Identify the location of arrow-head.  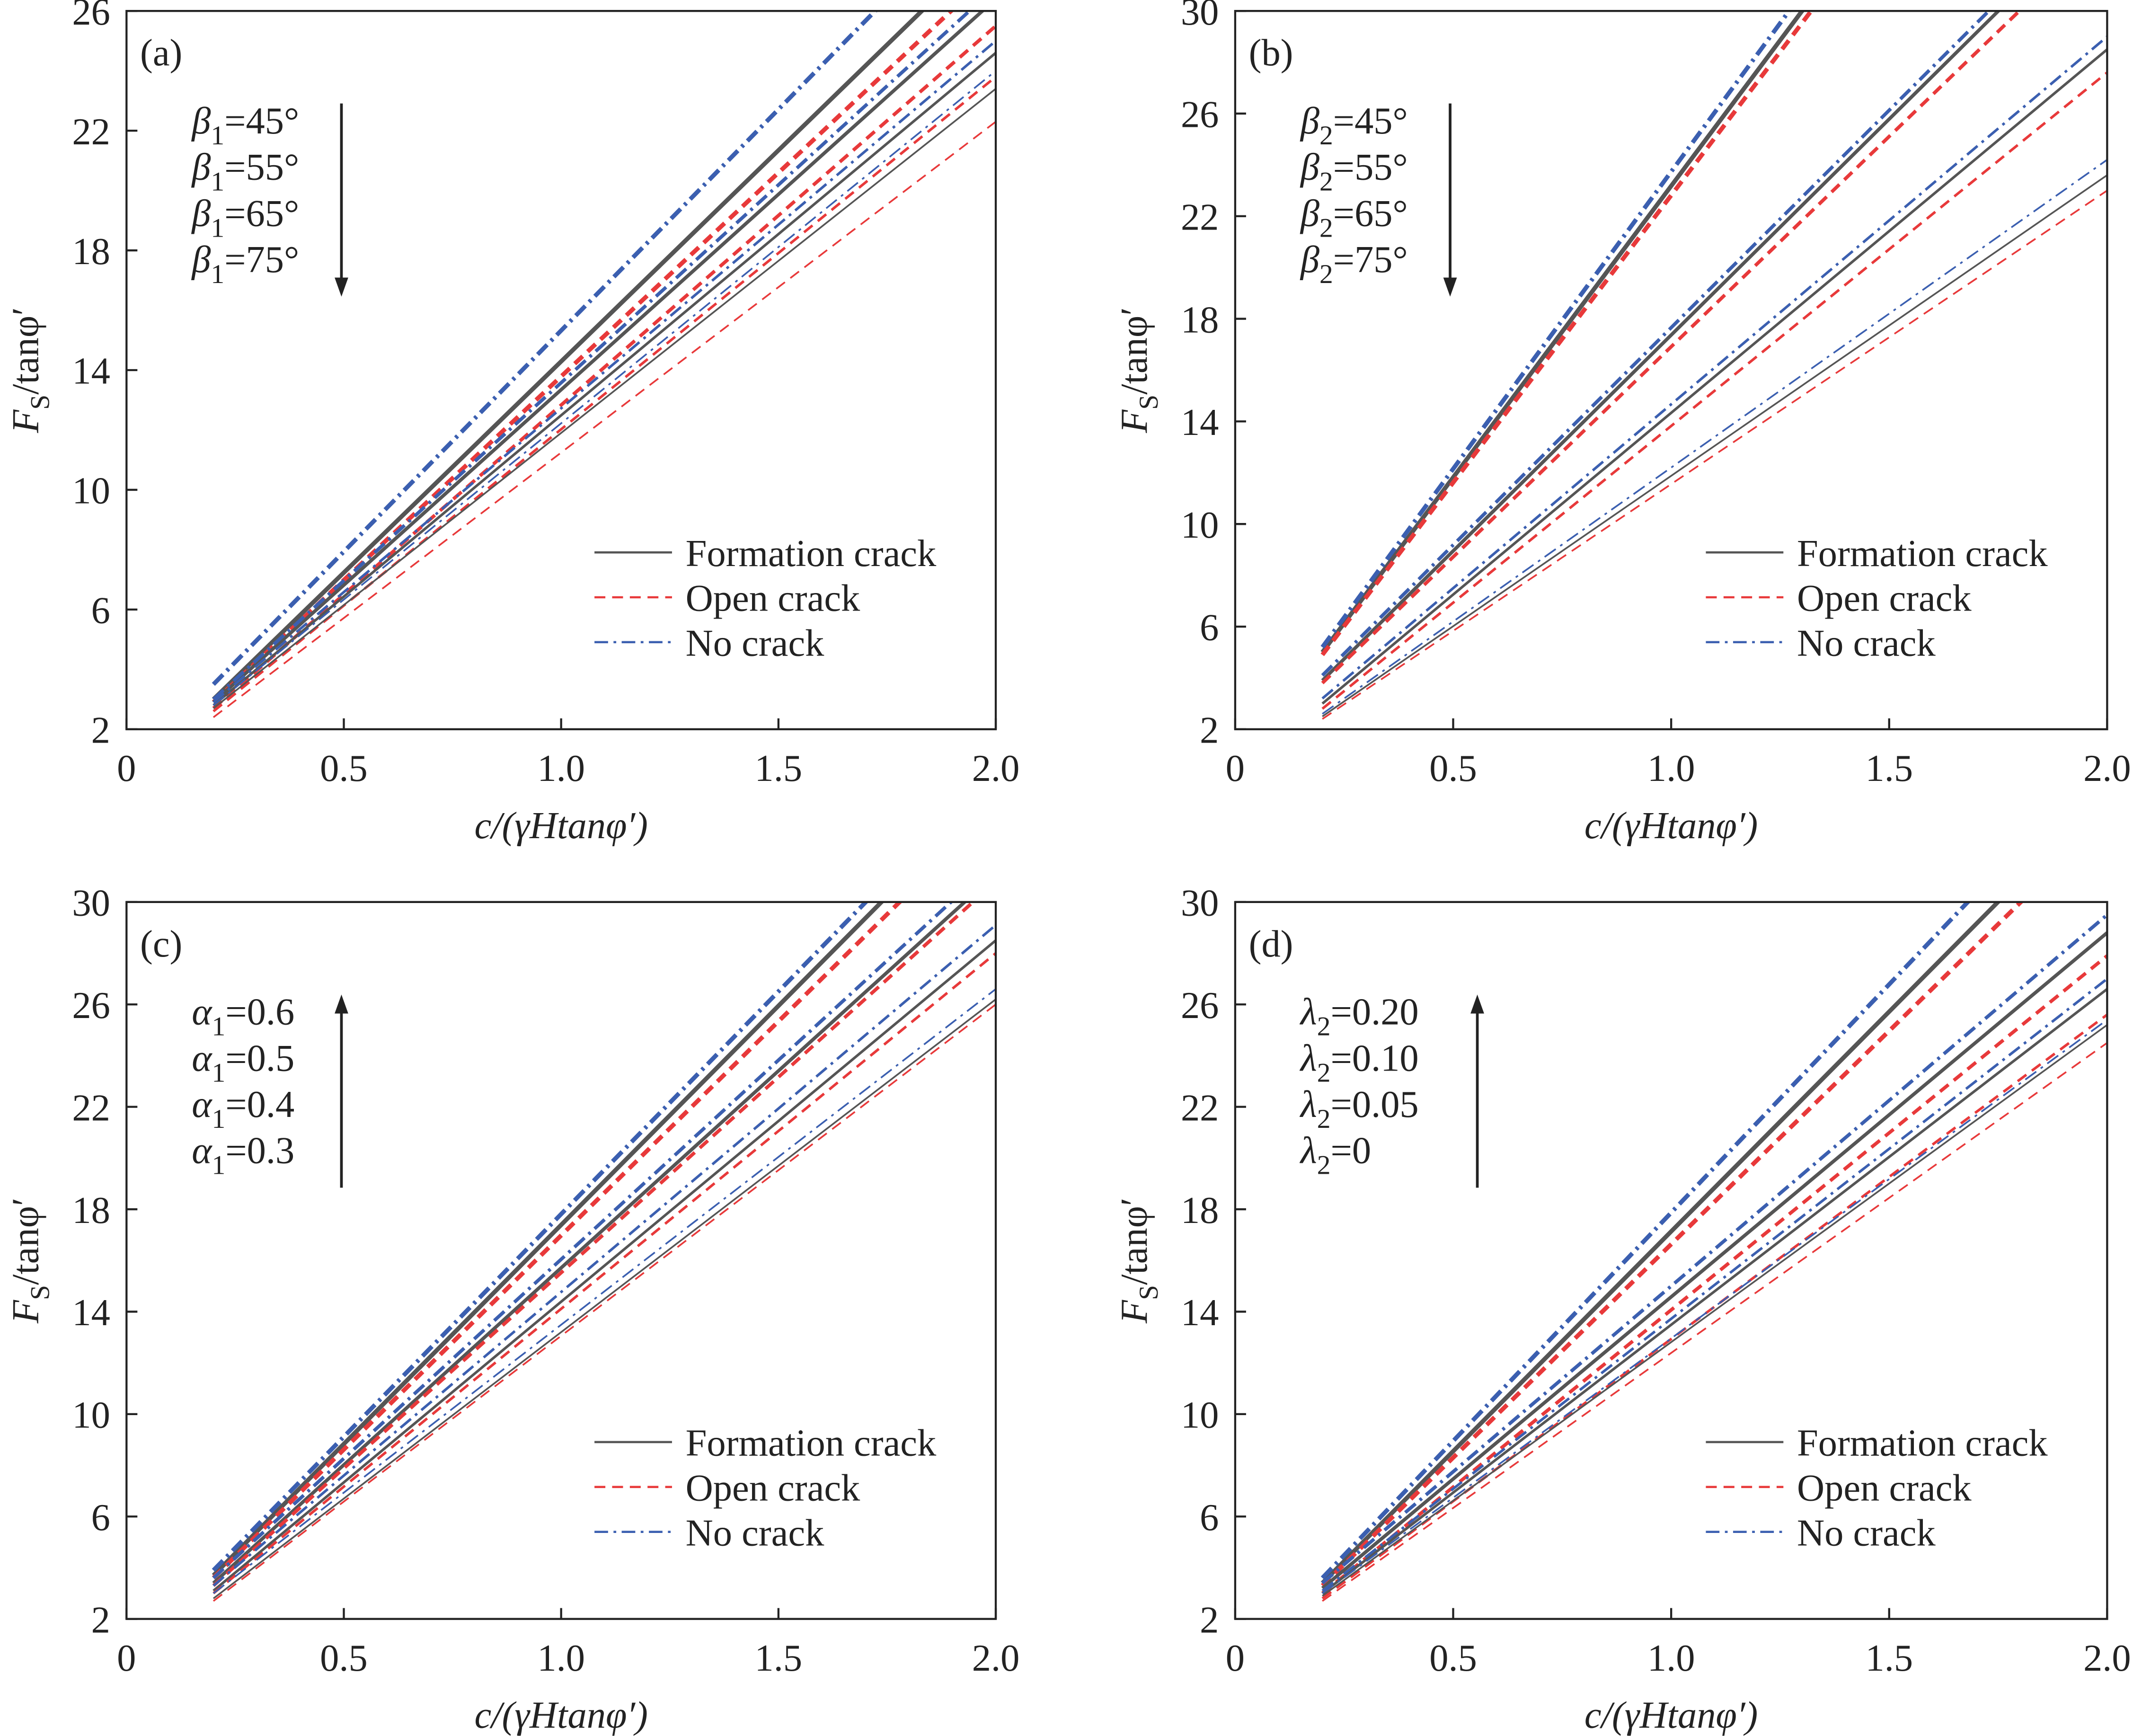
(341, 287).